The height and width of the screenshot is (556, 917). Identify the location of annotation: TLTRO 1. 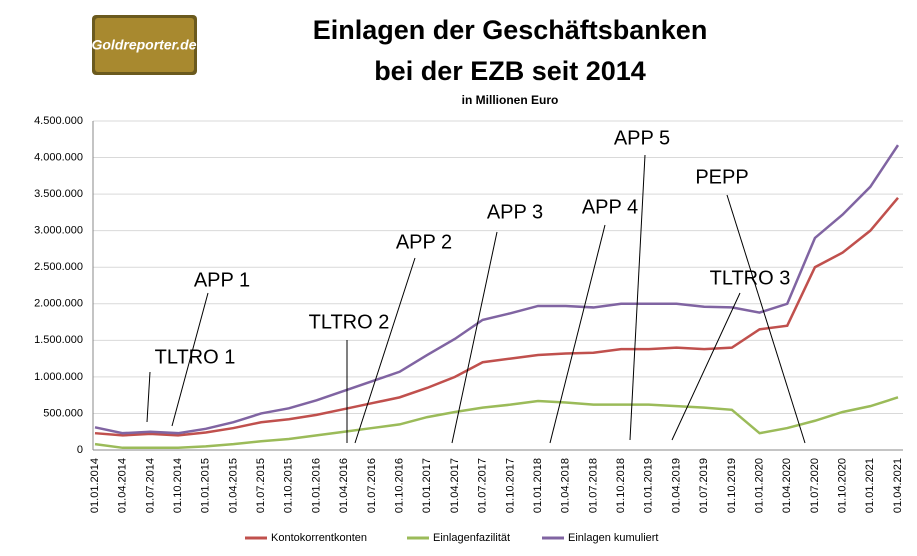
(195, 357).